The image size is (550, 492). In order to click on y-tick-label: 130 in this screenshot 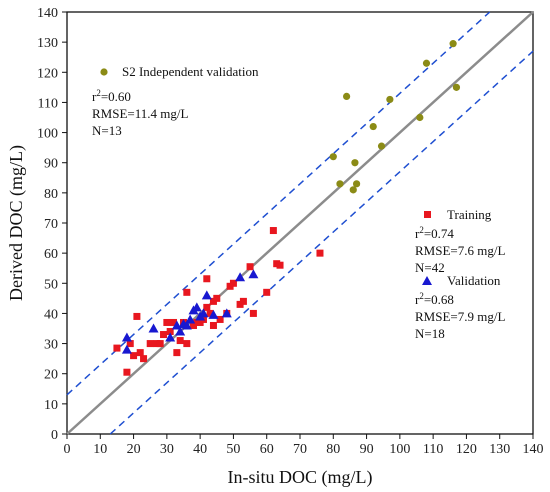, I will do `click(47, 43)`.